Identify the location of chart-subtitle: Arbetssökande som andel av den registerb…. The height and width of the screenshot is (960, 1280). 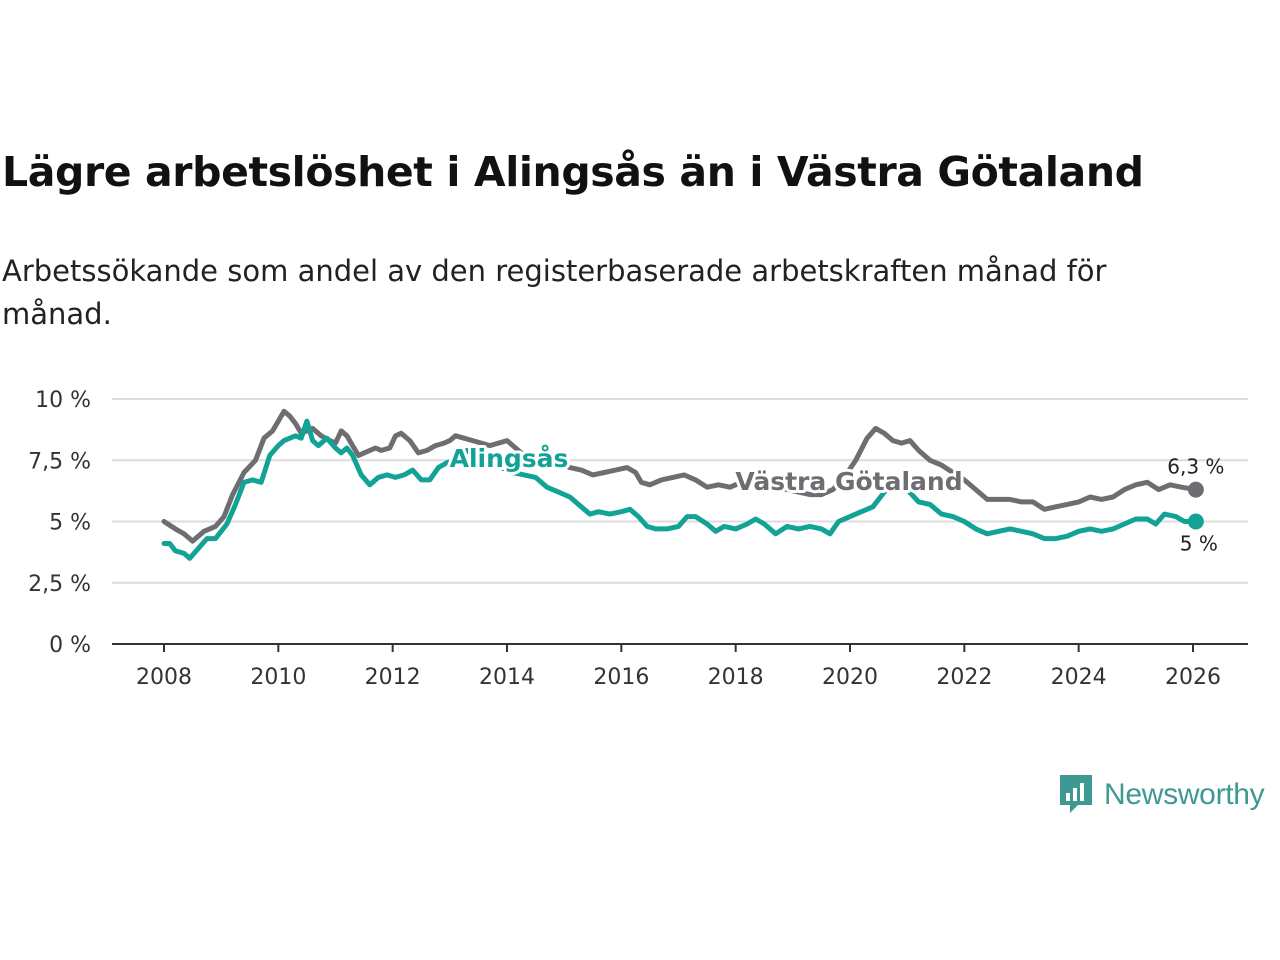
(554, 292).